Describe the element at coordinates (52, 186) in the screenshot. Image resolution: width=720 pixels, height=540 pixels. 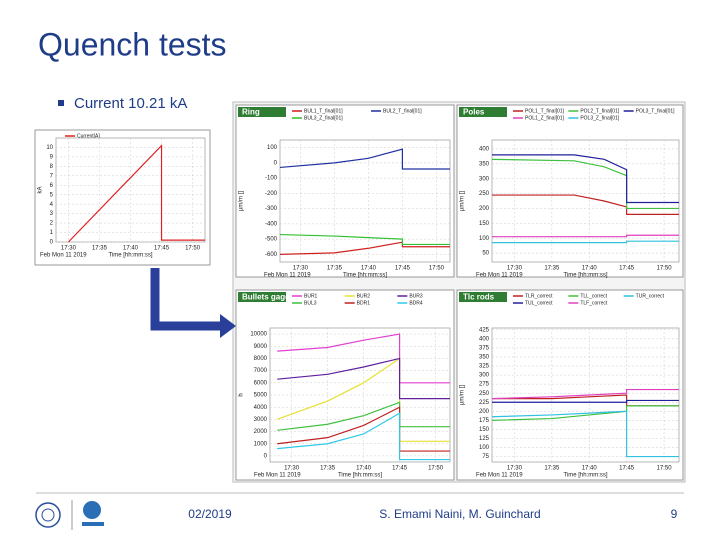
I see `y-tick-label: 6` at that location.